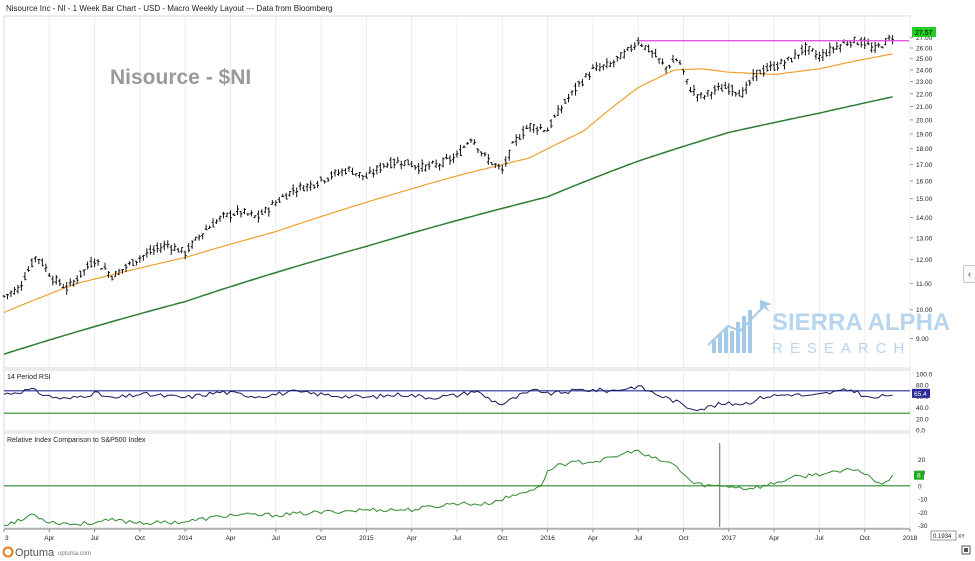 This screenshot has height=561, width=975. What do you see at coordinates (922, 460) in the screenshot?
I see `relative-tick-label: 20` at bounding box center [922, 460].